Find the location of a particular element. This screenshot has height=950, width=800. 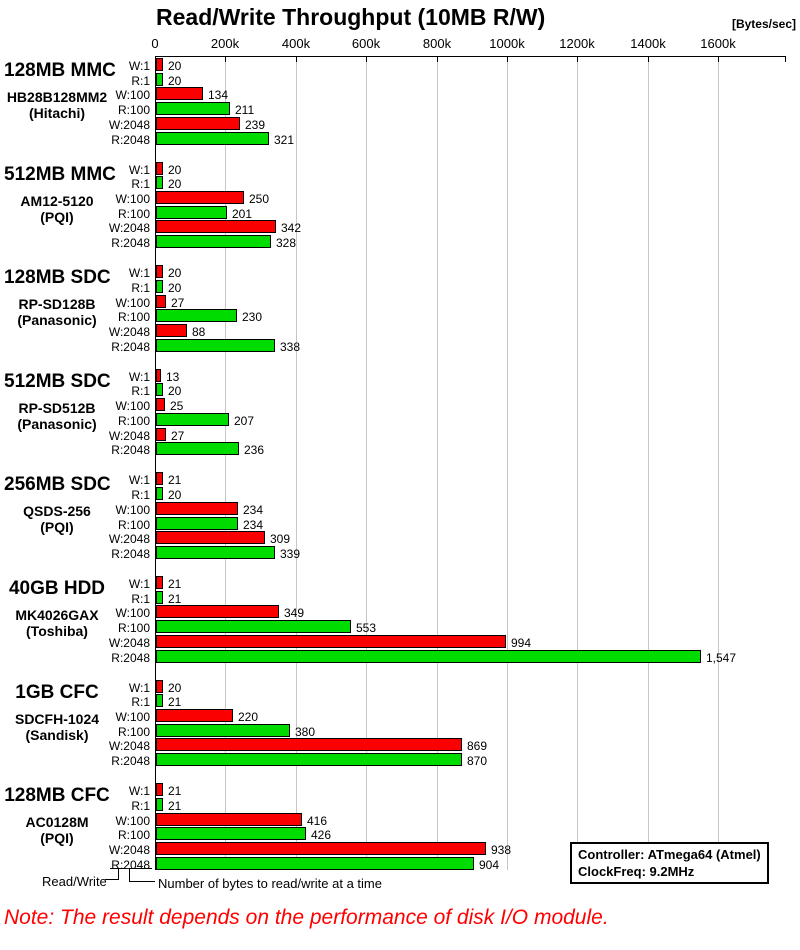

bar-value-label: 88 is located at coordinates (199, 332).